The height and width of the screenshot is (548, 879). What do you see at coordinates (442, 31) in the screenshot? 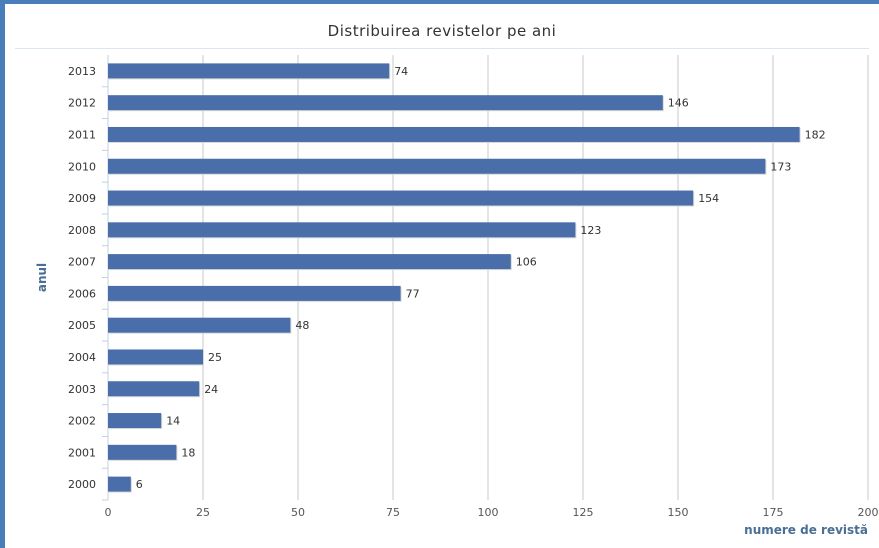
I see `chart-title: Distribuirea revistelor pe ani` at bounding box center [442, 31].